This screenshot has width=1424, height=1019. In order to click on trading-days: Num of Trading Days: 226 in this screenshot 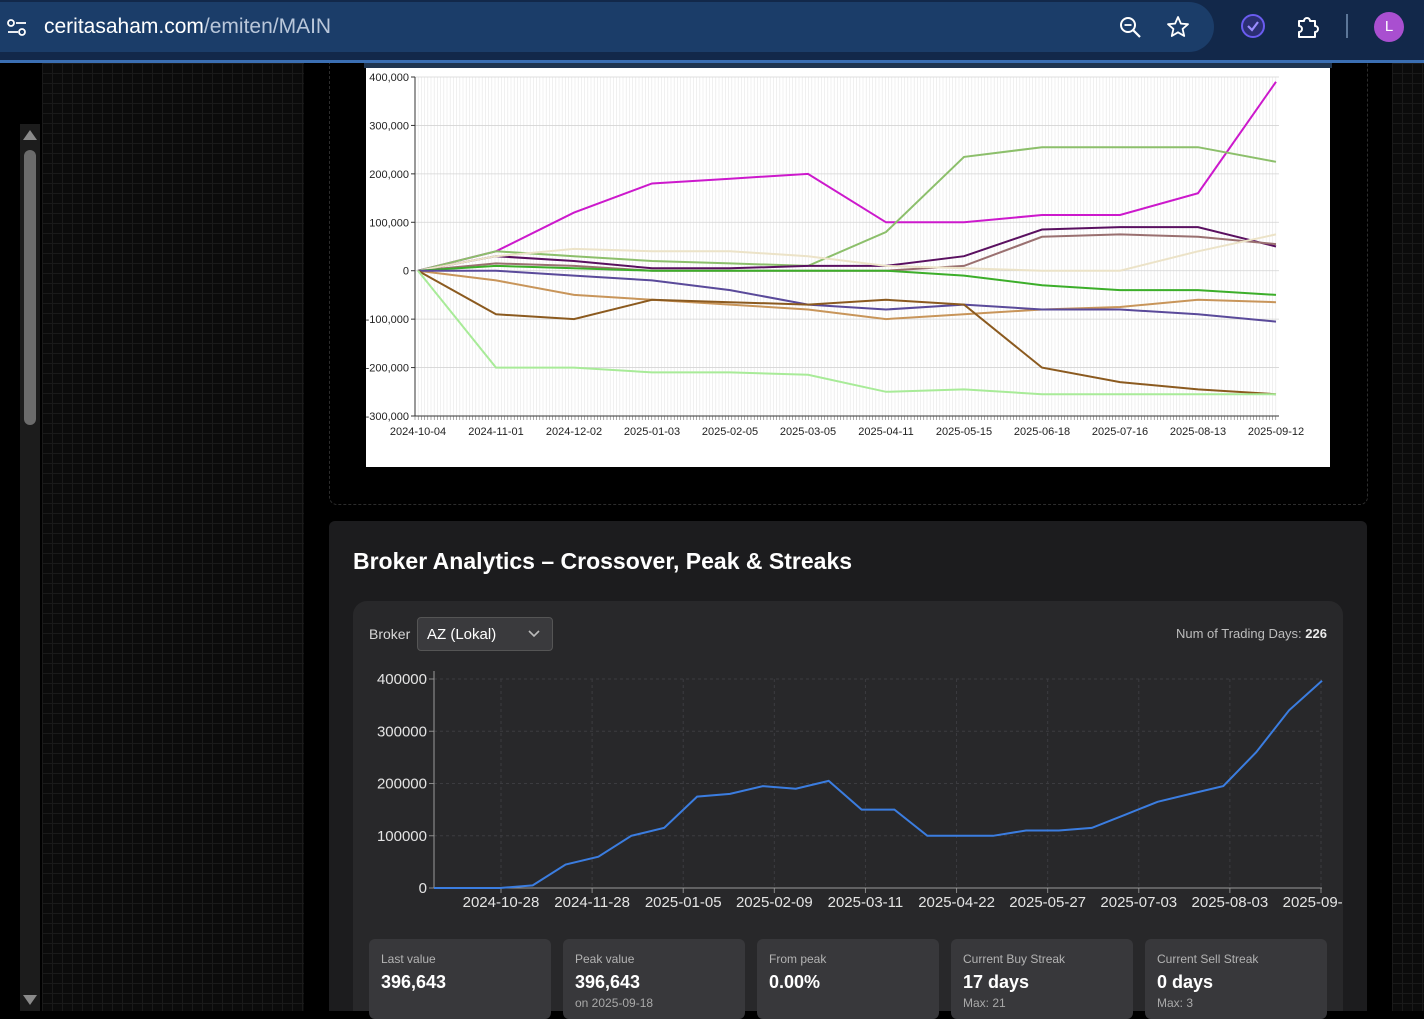, I will do `click(1251, 633)`.